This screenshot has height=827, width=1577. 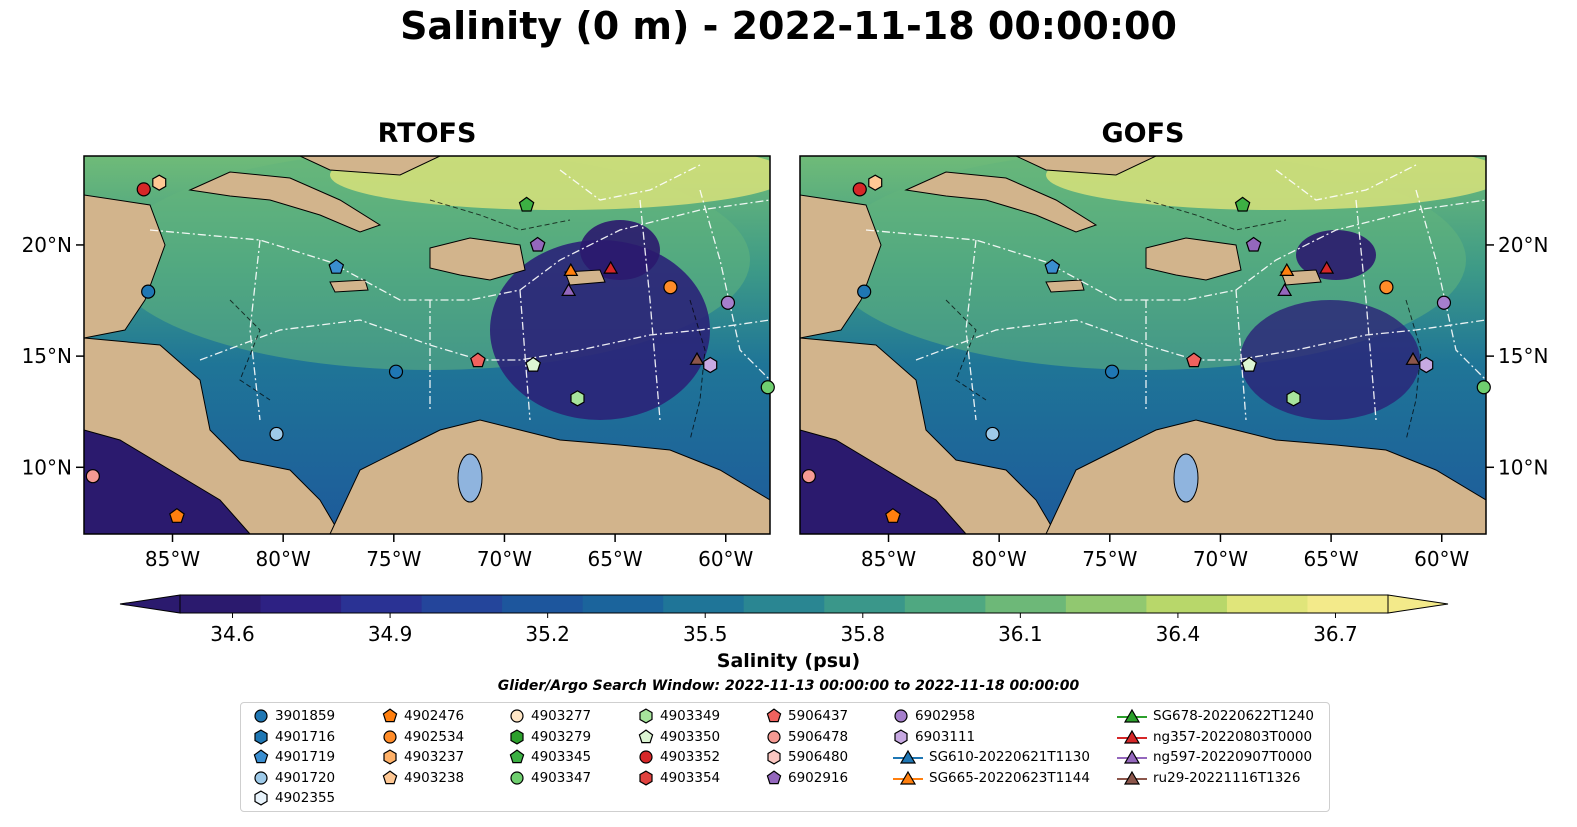 I want to click on legend-item-label: 4903277, so click(x=561, y=716).